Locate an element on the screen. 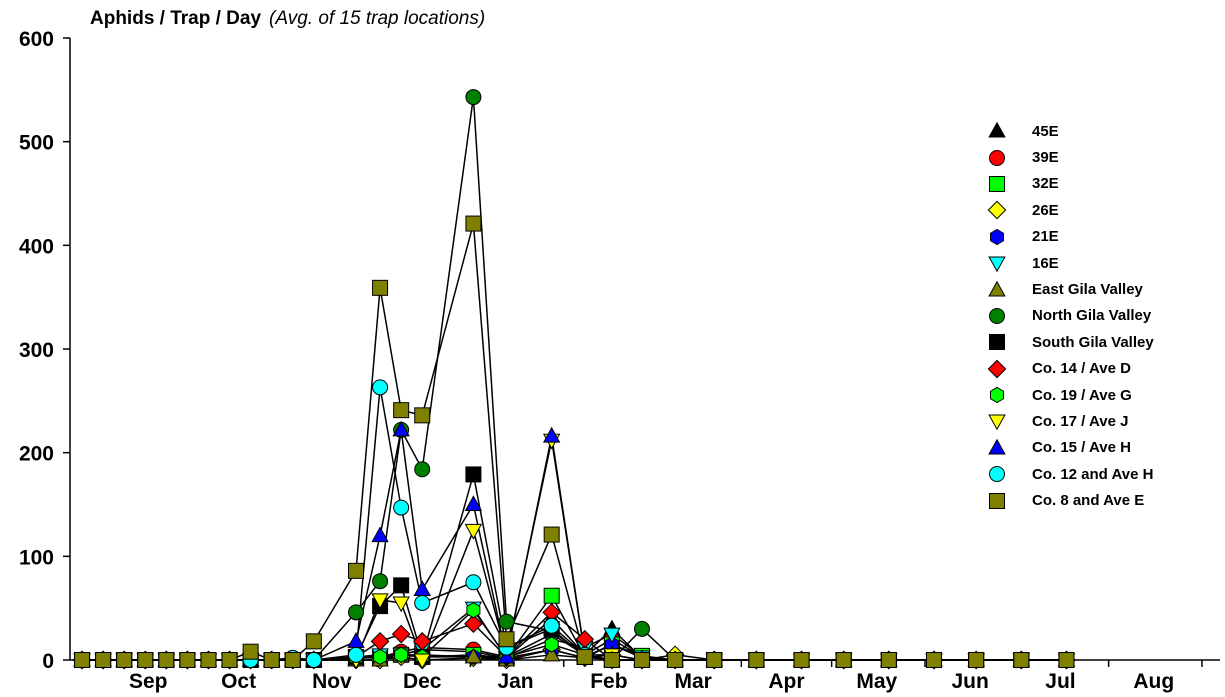  legend-label: Co. 17 / Ave J is located at coordinates (1080, 421).